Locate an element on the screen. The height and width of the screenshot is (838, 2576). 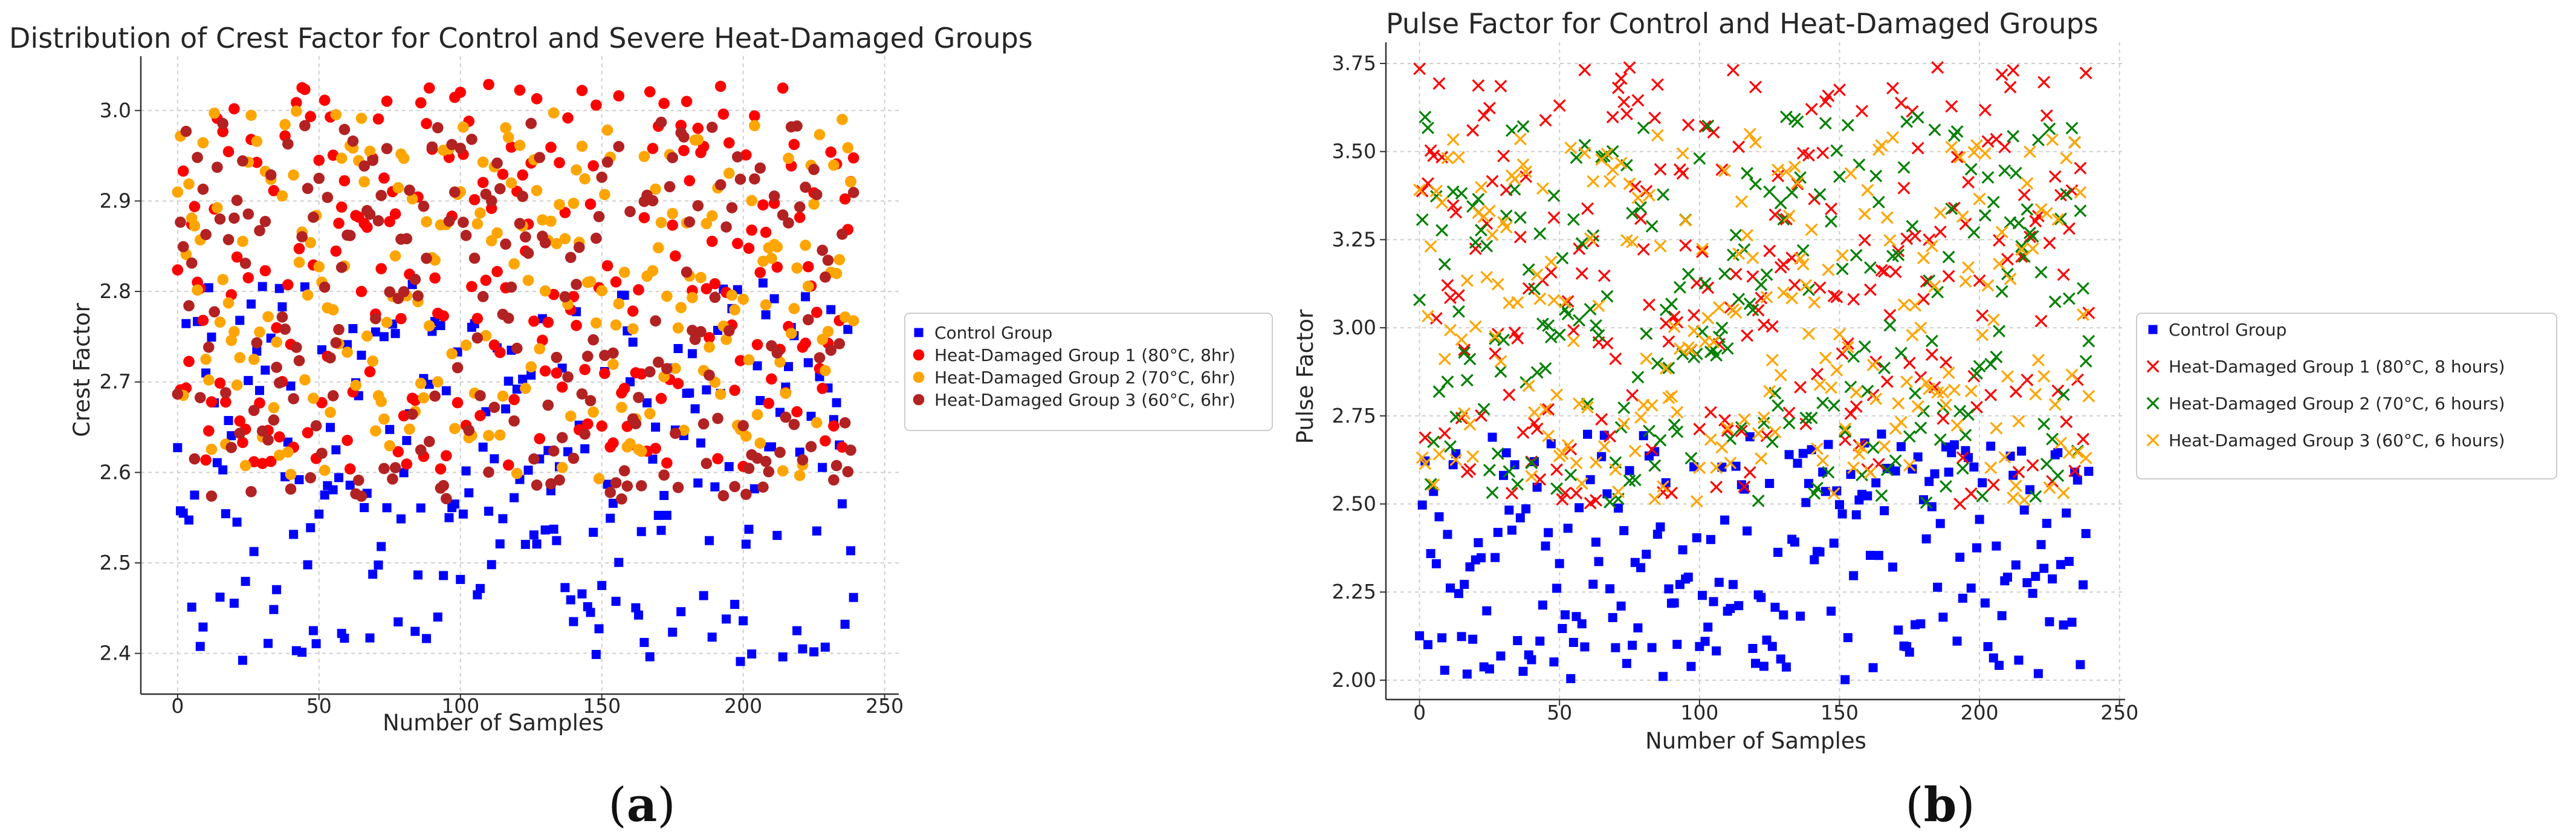
chart-a-legend-label: Heat-Damaged Group 3 (60°C, 6hr) is located at coordinates (1084, 400).